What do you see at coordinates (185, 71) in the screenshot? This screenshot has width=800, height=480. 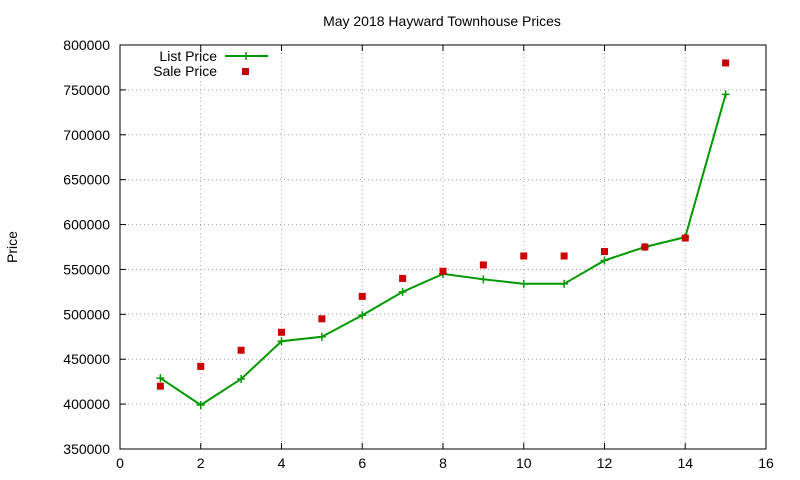 I see `legend-label-sale-price: Sale Price` at bounding box center [185, 71].